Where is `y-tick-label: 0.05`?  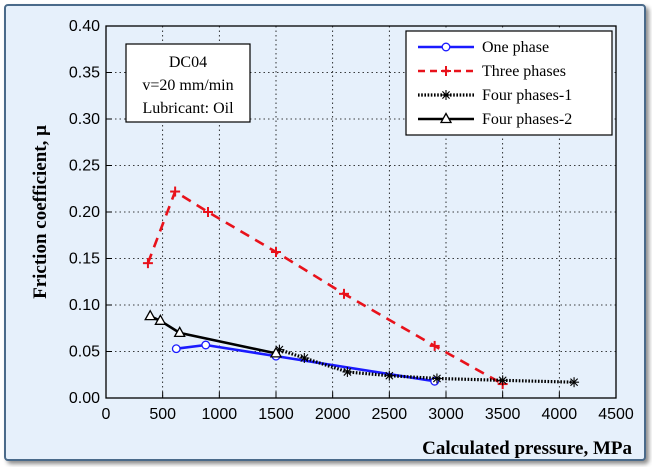 y-tick-label: 0.05 is located at coordinates (84, 352).